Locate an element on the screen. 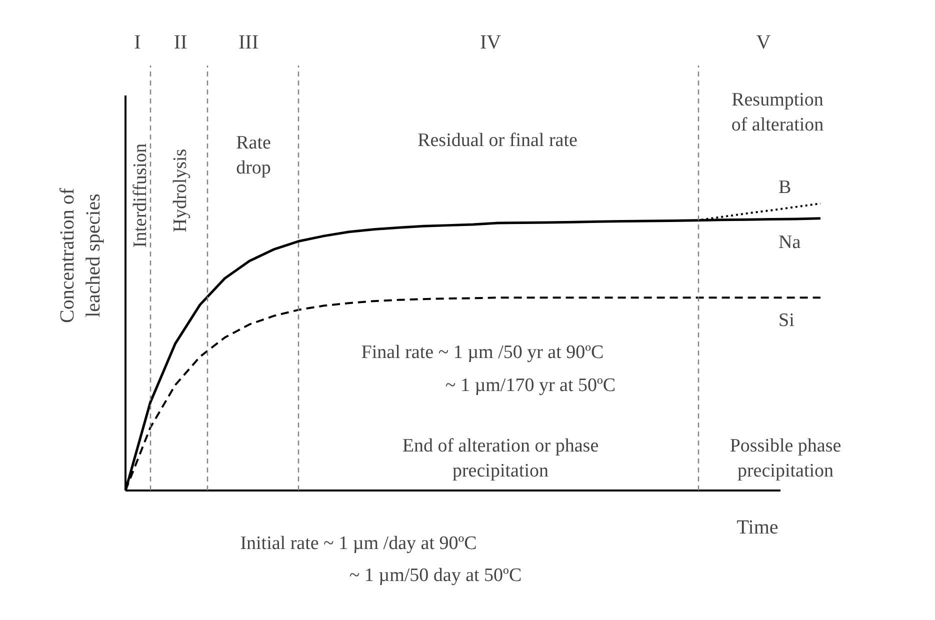  text: Residual or final rate is located at coordinates (498, 140).